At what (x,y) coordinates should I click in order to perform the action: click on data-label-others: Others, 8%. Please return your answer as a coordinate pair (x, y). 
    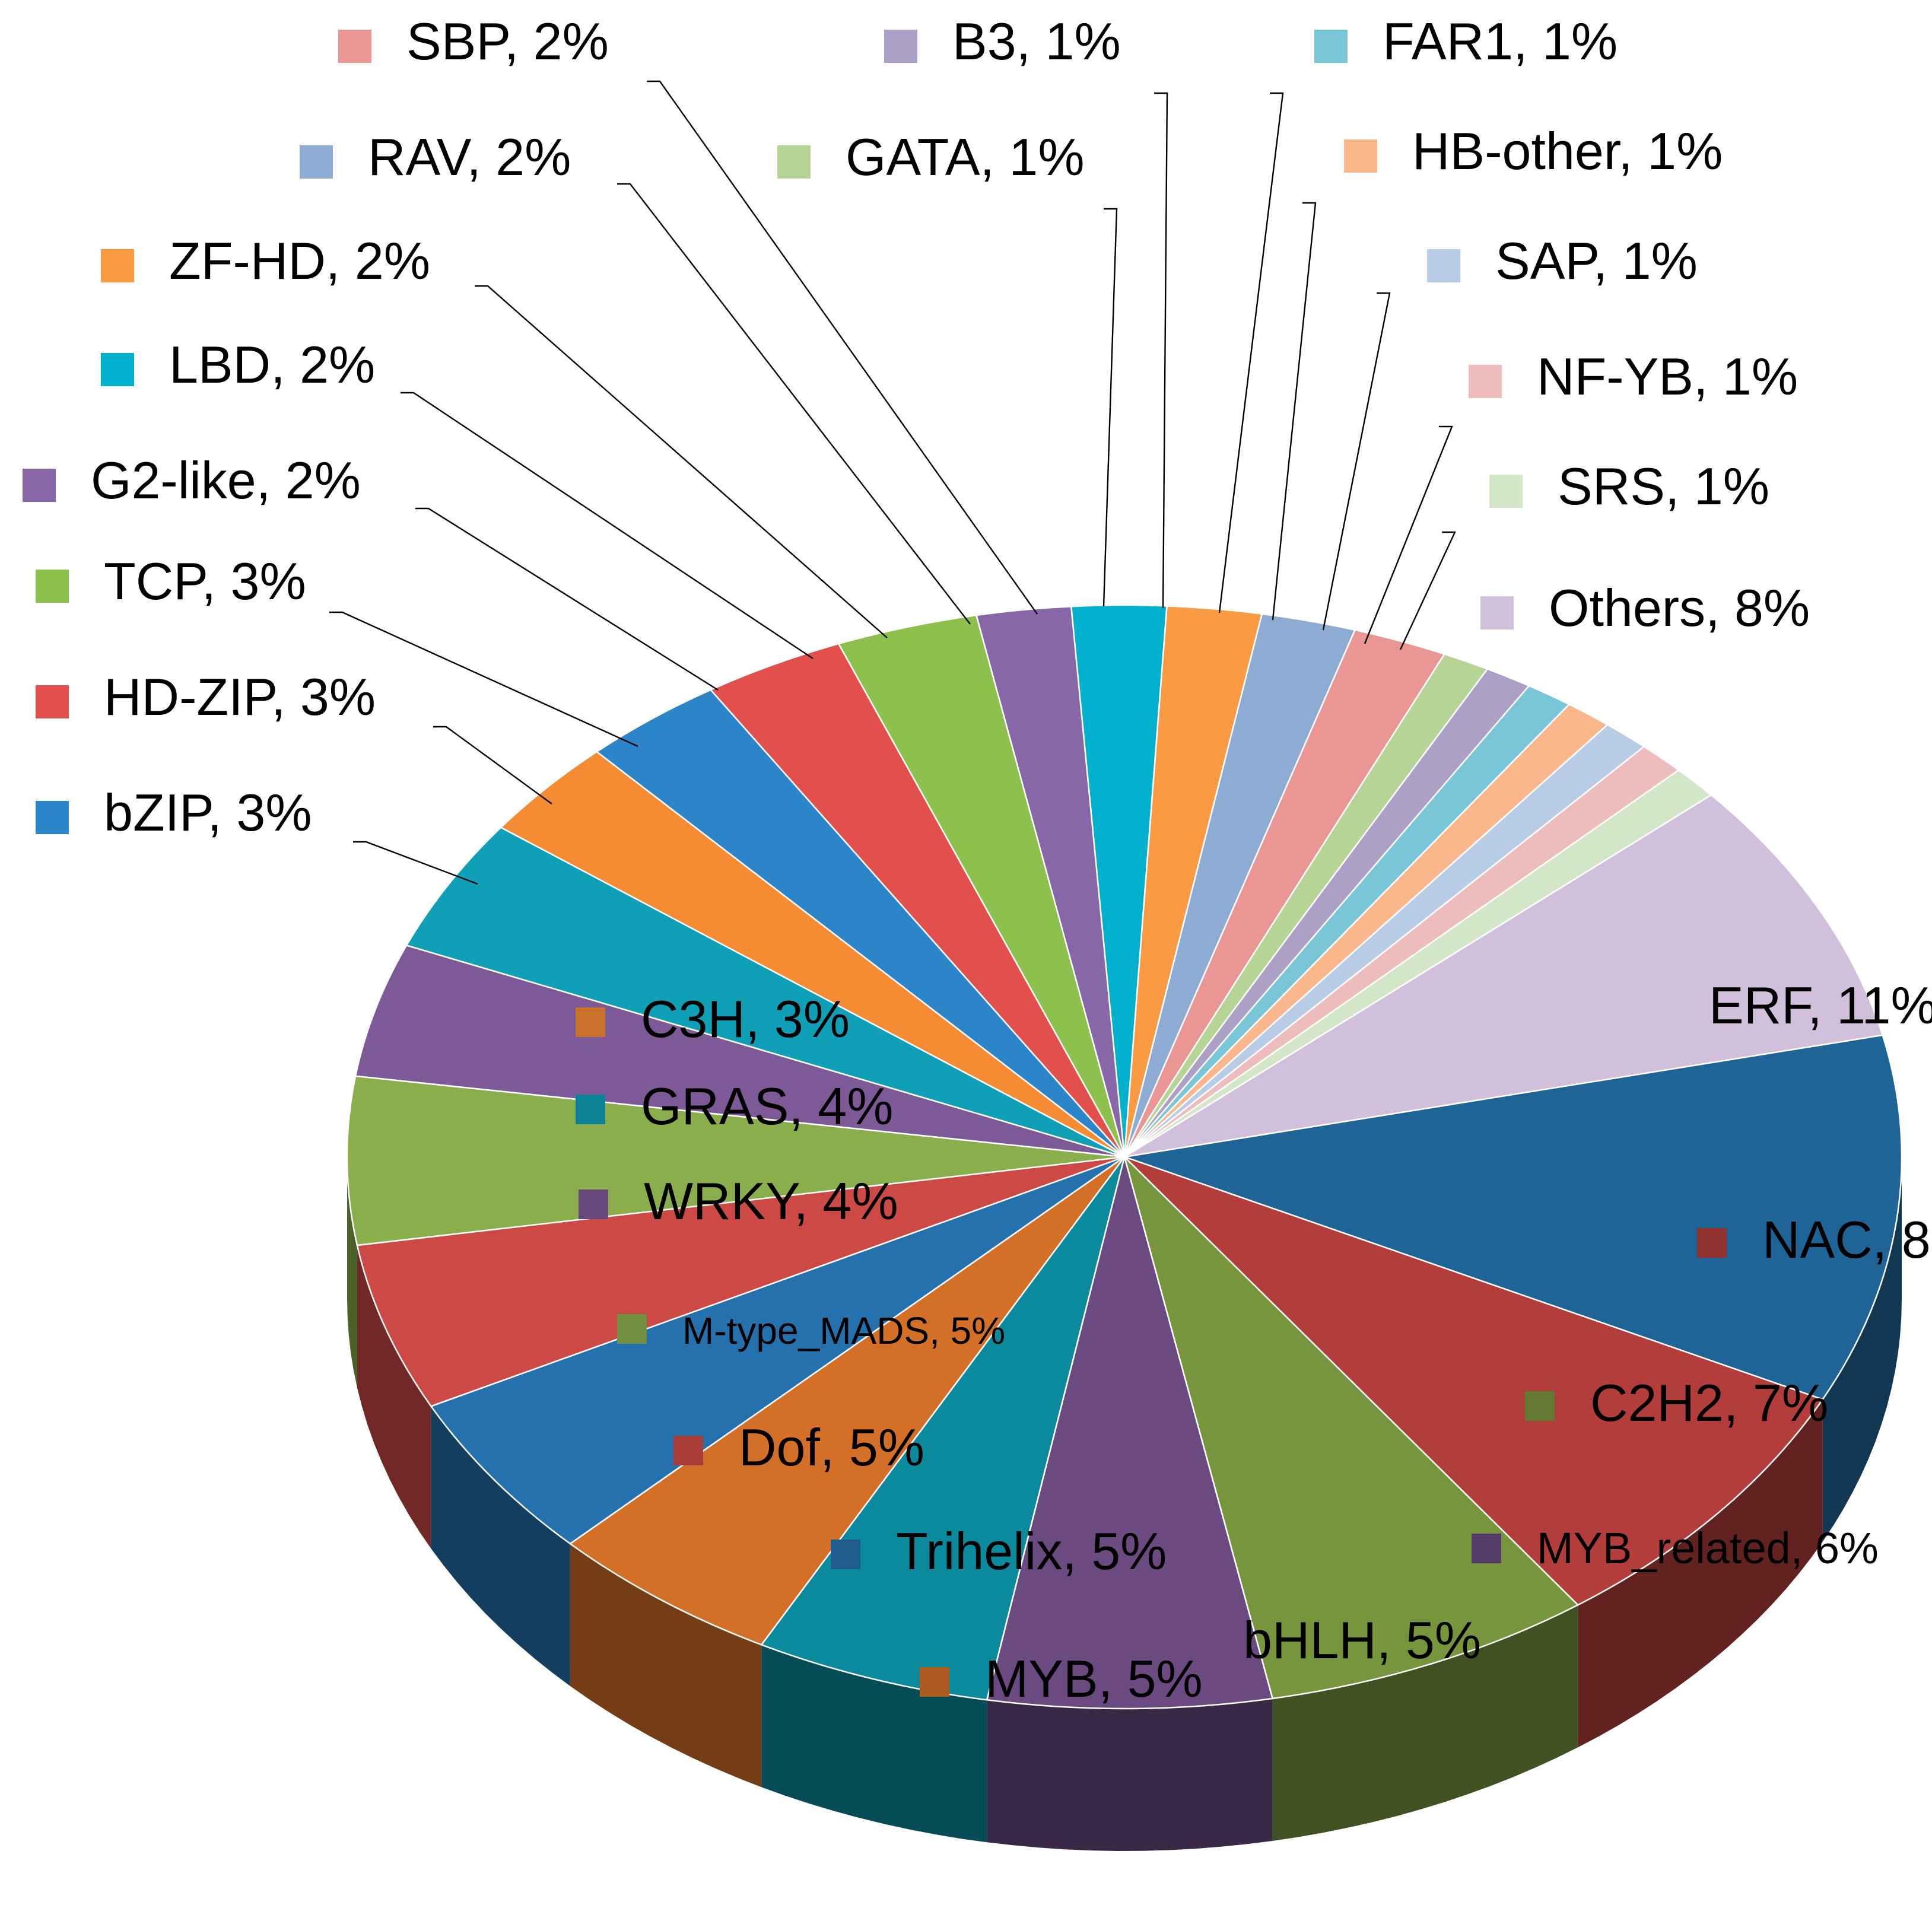
    Looking at the image, I should click on (1679, 607).